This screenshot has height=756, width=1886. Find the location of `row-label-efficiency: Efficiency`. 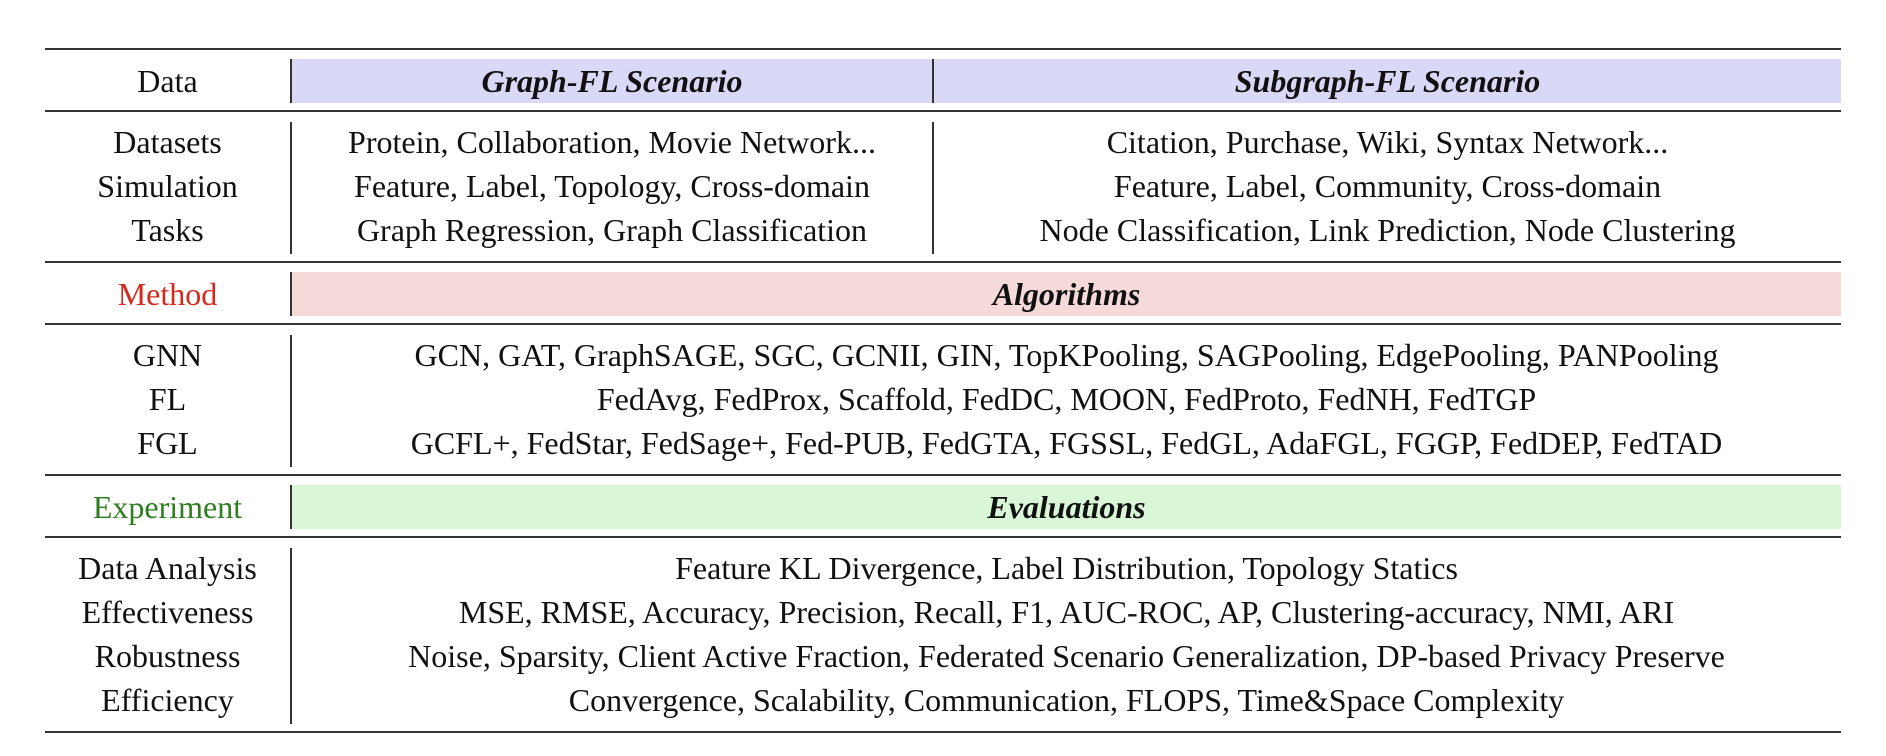

row-label-efficiency: Efficiency is located at coordinates (167, 700).